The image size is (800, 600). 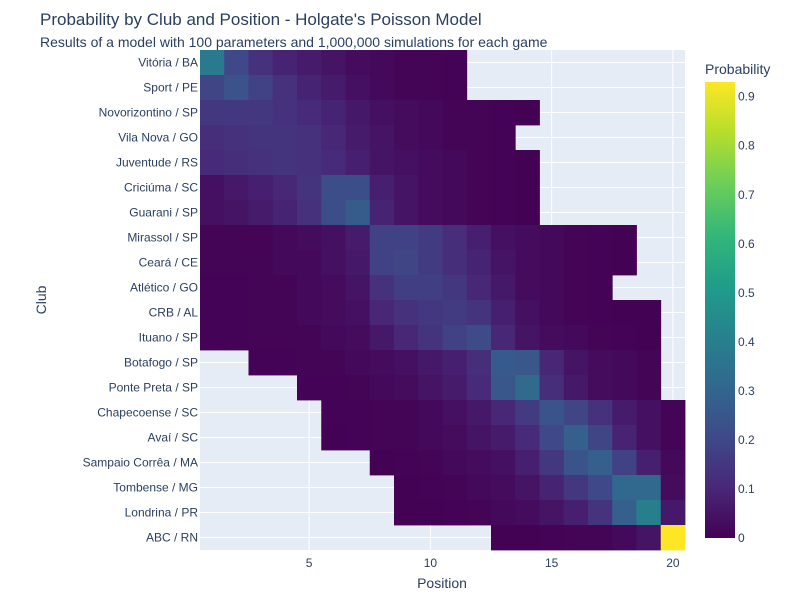 I want to click on heatmap-cell: Tombense / MG — 19: 0.31, so click(x=649, y=488).